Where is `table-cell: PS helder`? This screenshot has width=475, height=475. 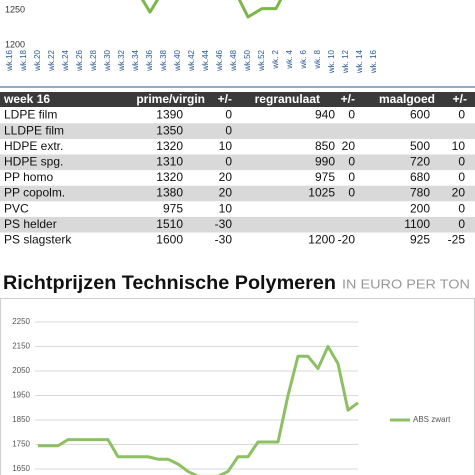 table-cell: PS helder is located at coordinates (30, 224).